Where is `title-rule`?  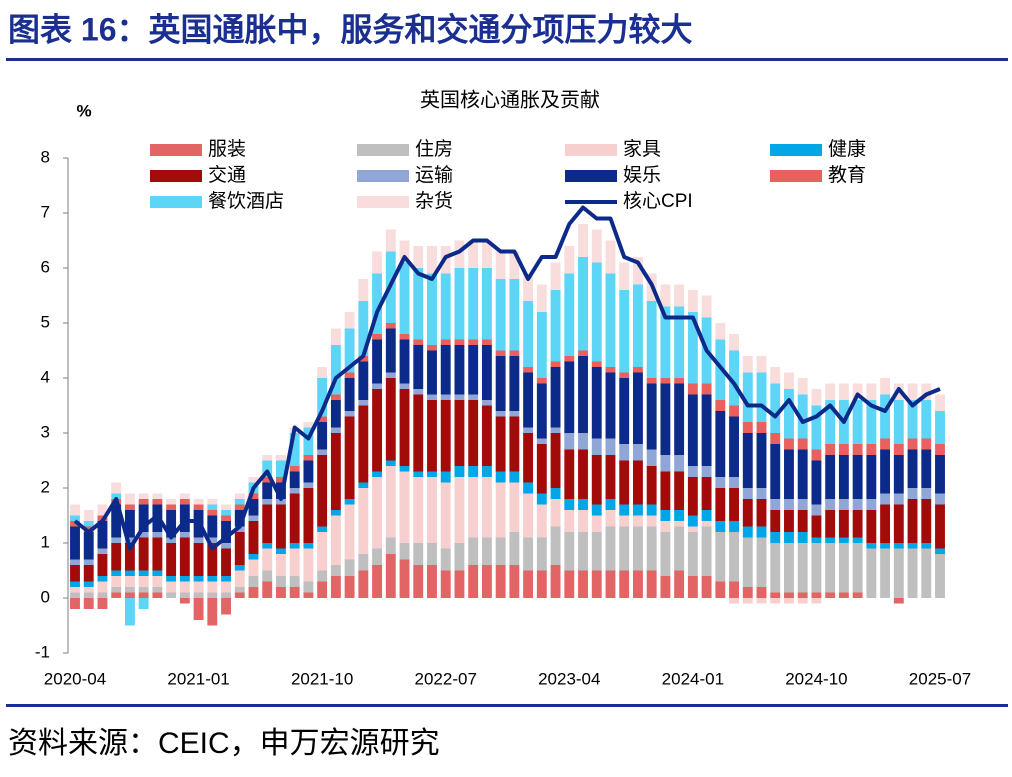 title-rule is located at coordinates (507, 59).